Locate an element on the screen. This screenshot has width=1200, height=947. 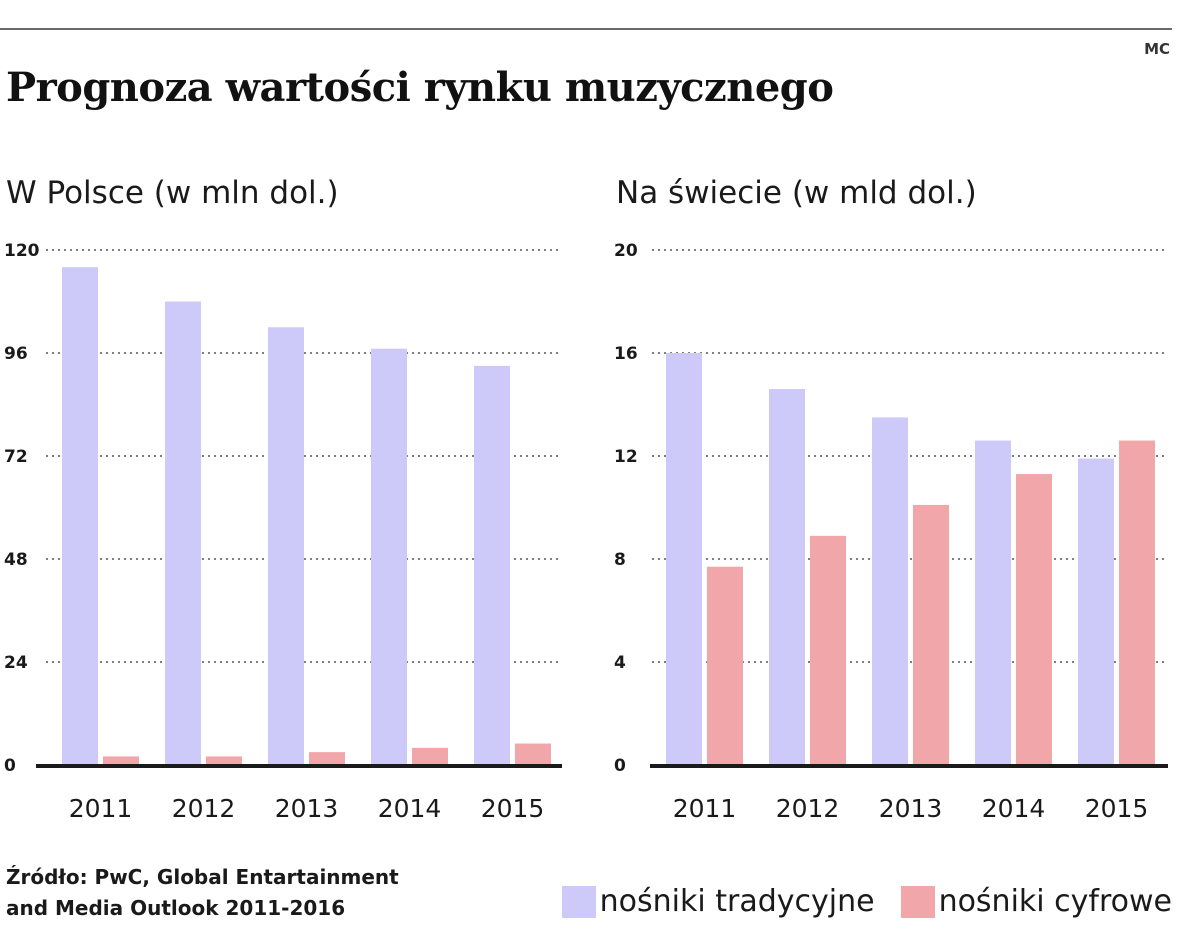
bar-world-digital-2013 is located at coordinates (931, 634).